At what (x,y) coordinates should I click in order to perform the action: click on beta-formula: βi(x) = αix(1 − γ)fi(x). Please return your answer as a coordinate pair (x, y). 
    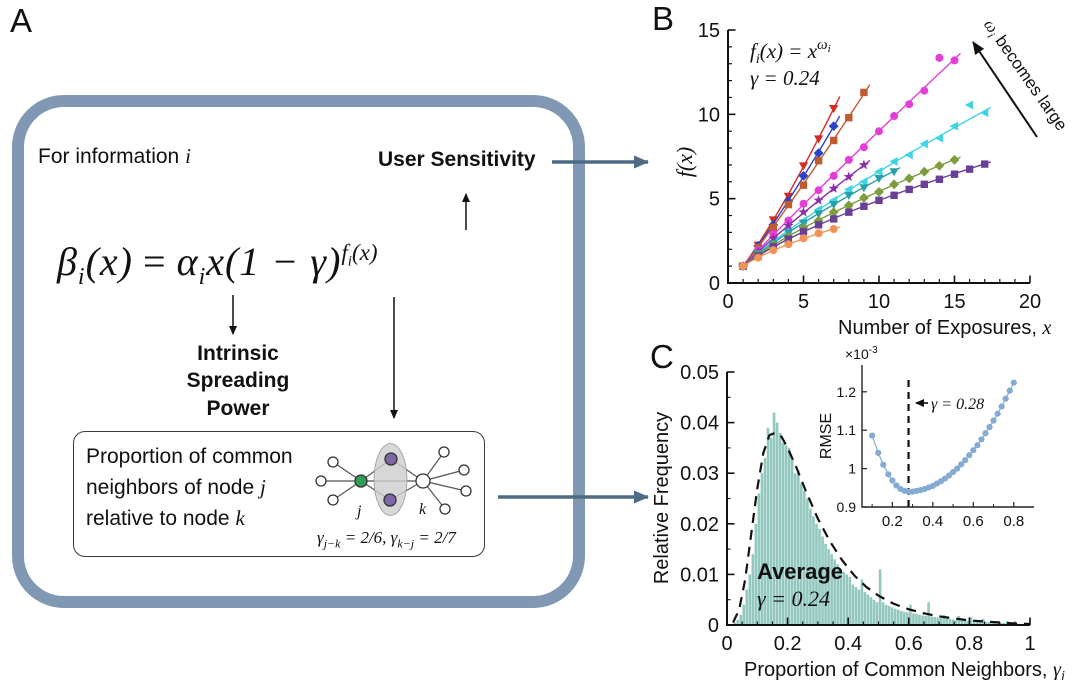
    Looking at the image, I should click on (217, 264).